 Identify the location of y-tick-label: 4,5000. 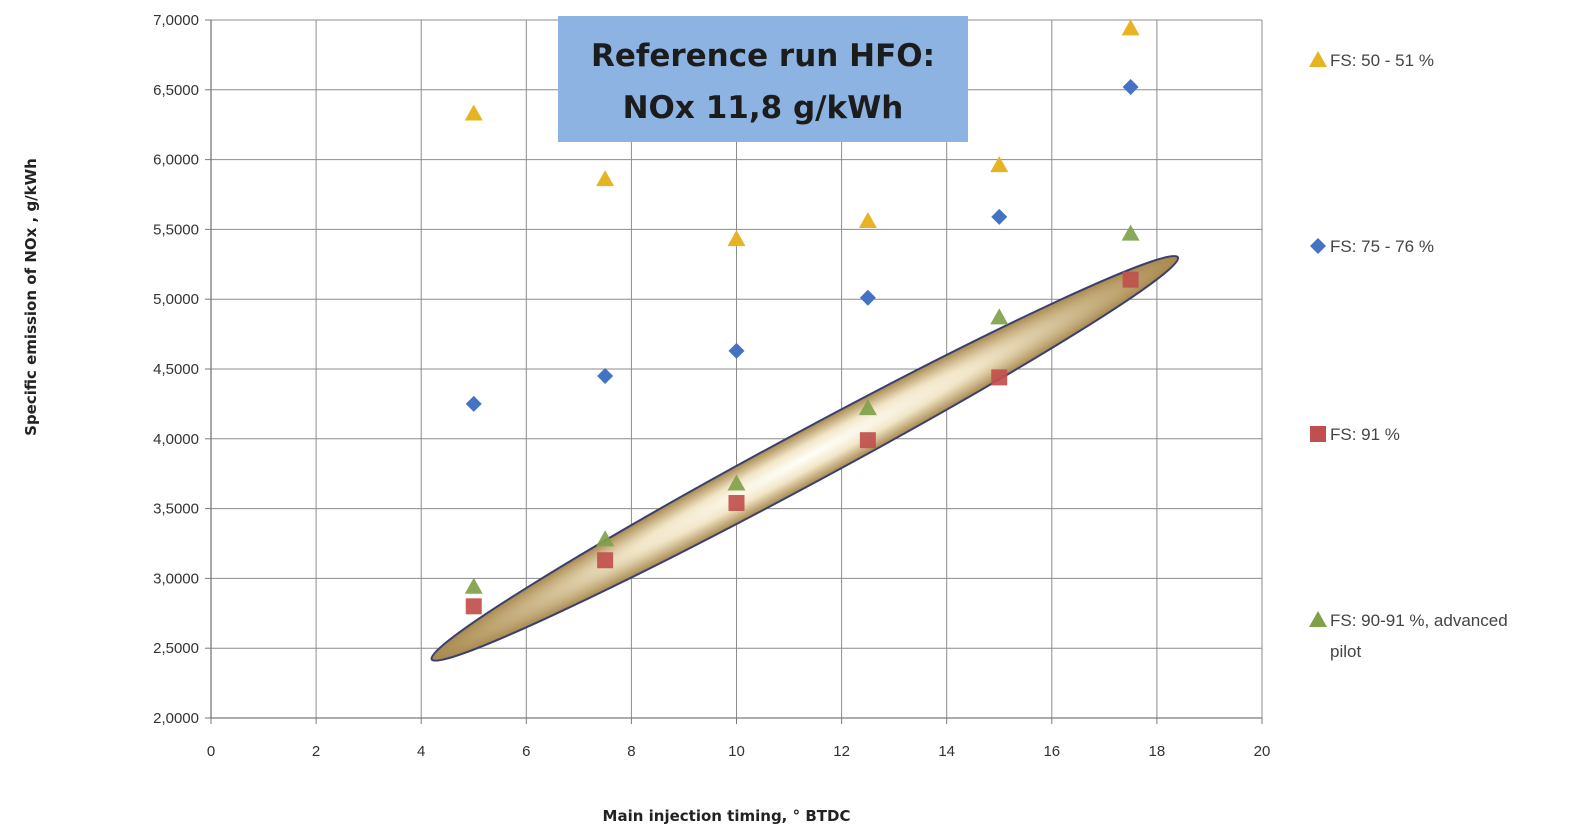
(176, 369).